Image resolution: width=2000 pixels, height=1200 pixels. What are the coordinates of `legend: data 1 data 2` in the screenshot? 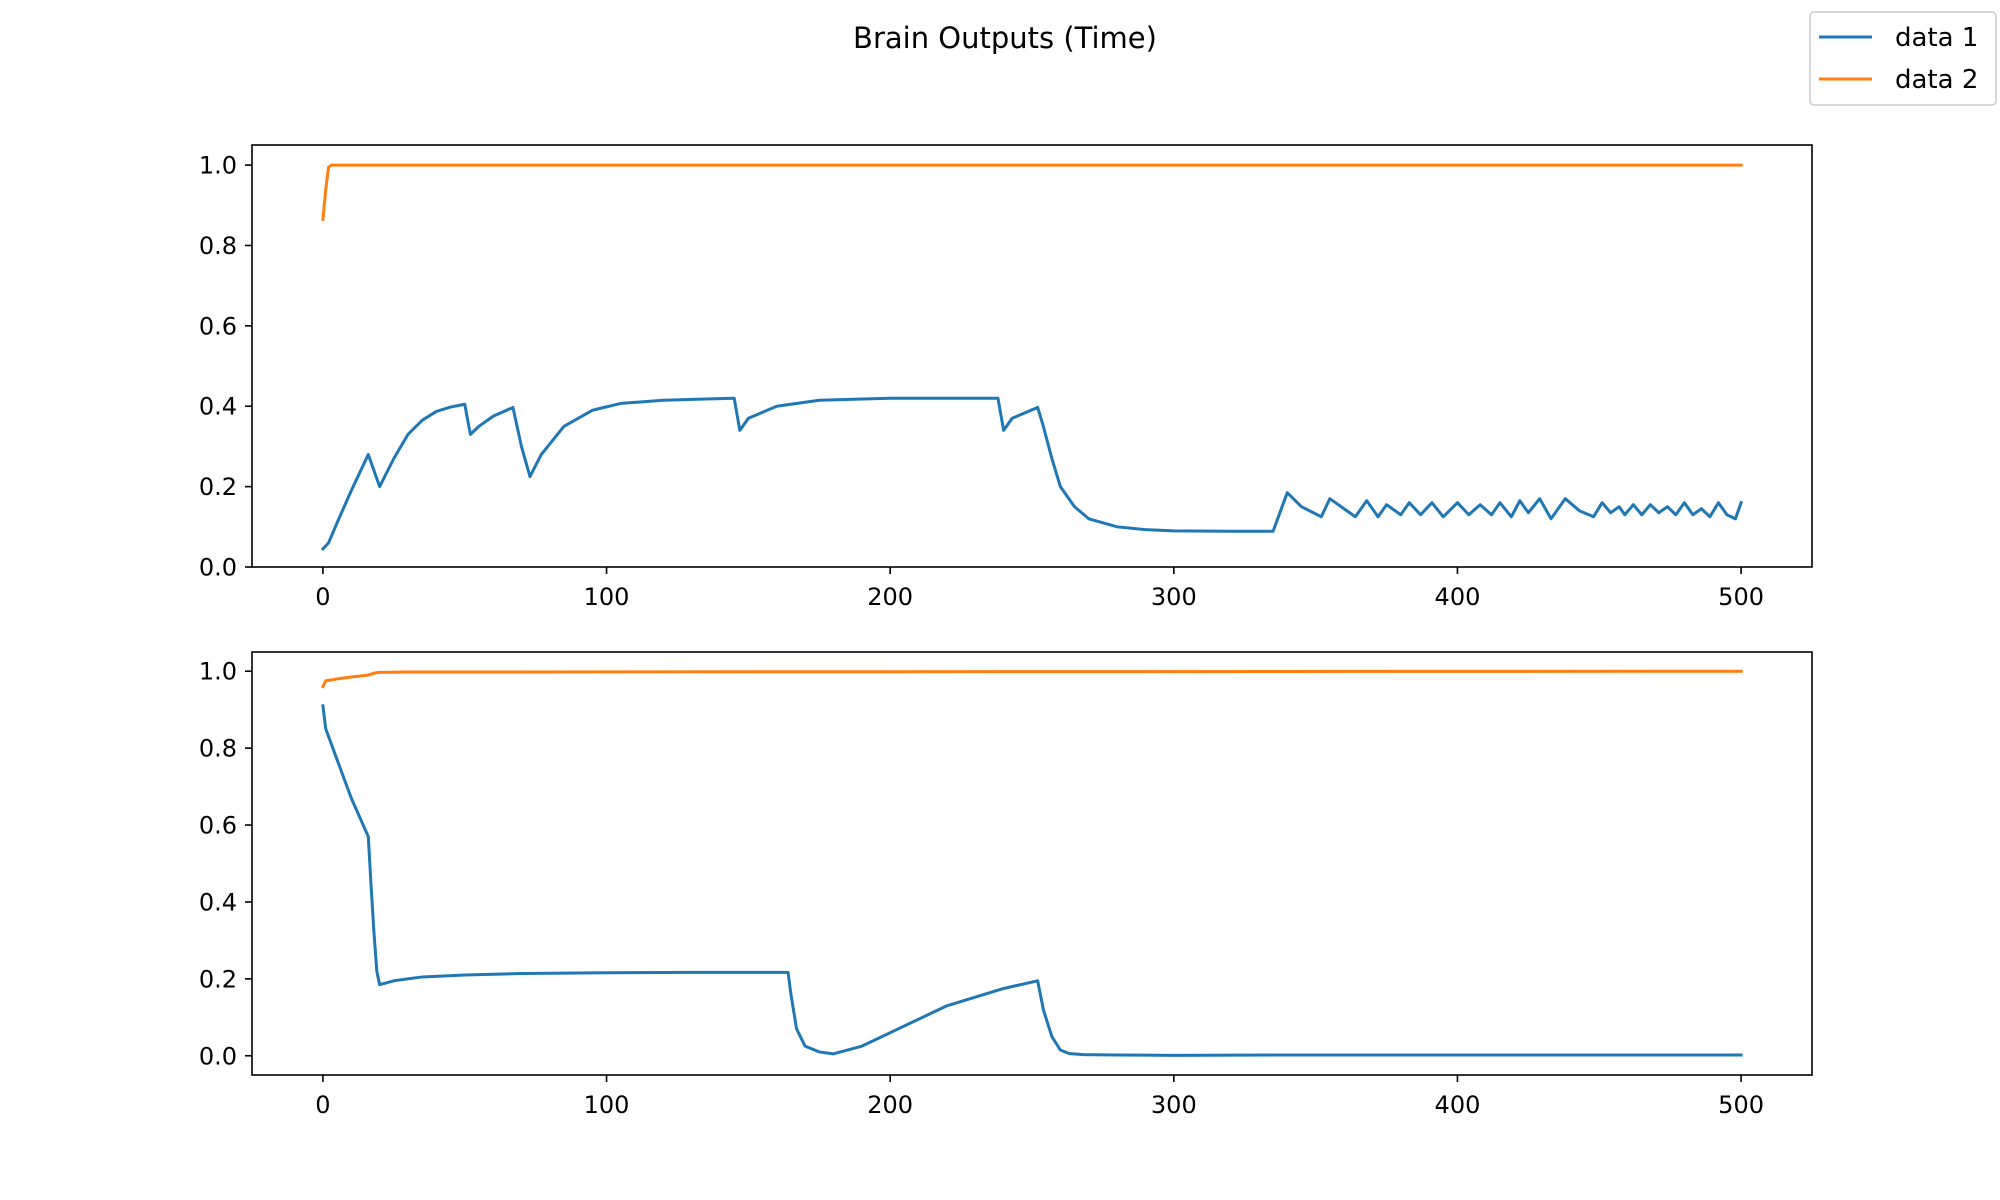 It's located at (1903, 58).